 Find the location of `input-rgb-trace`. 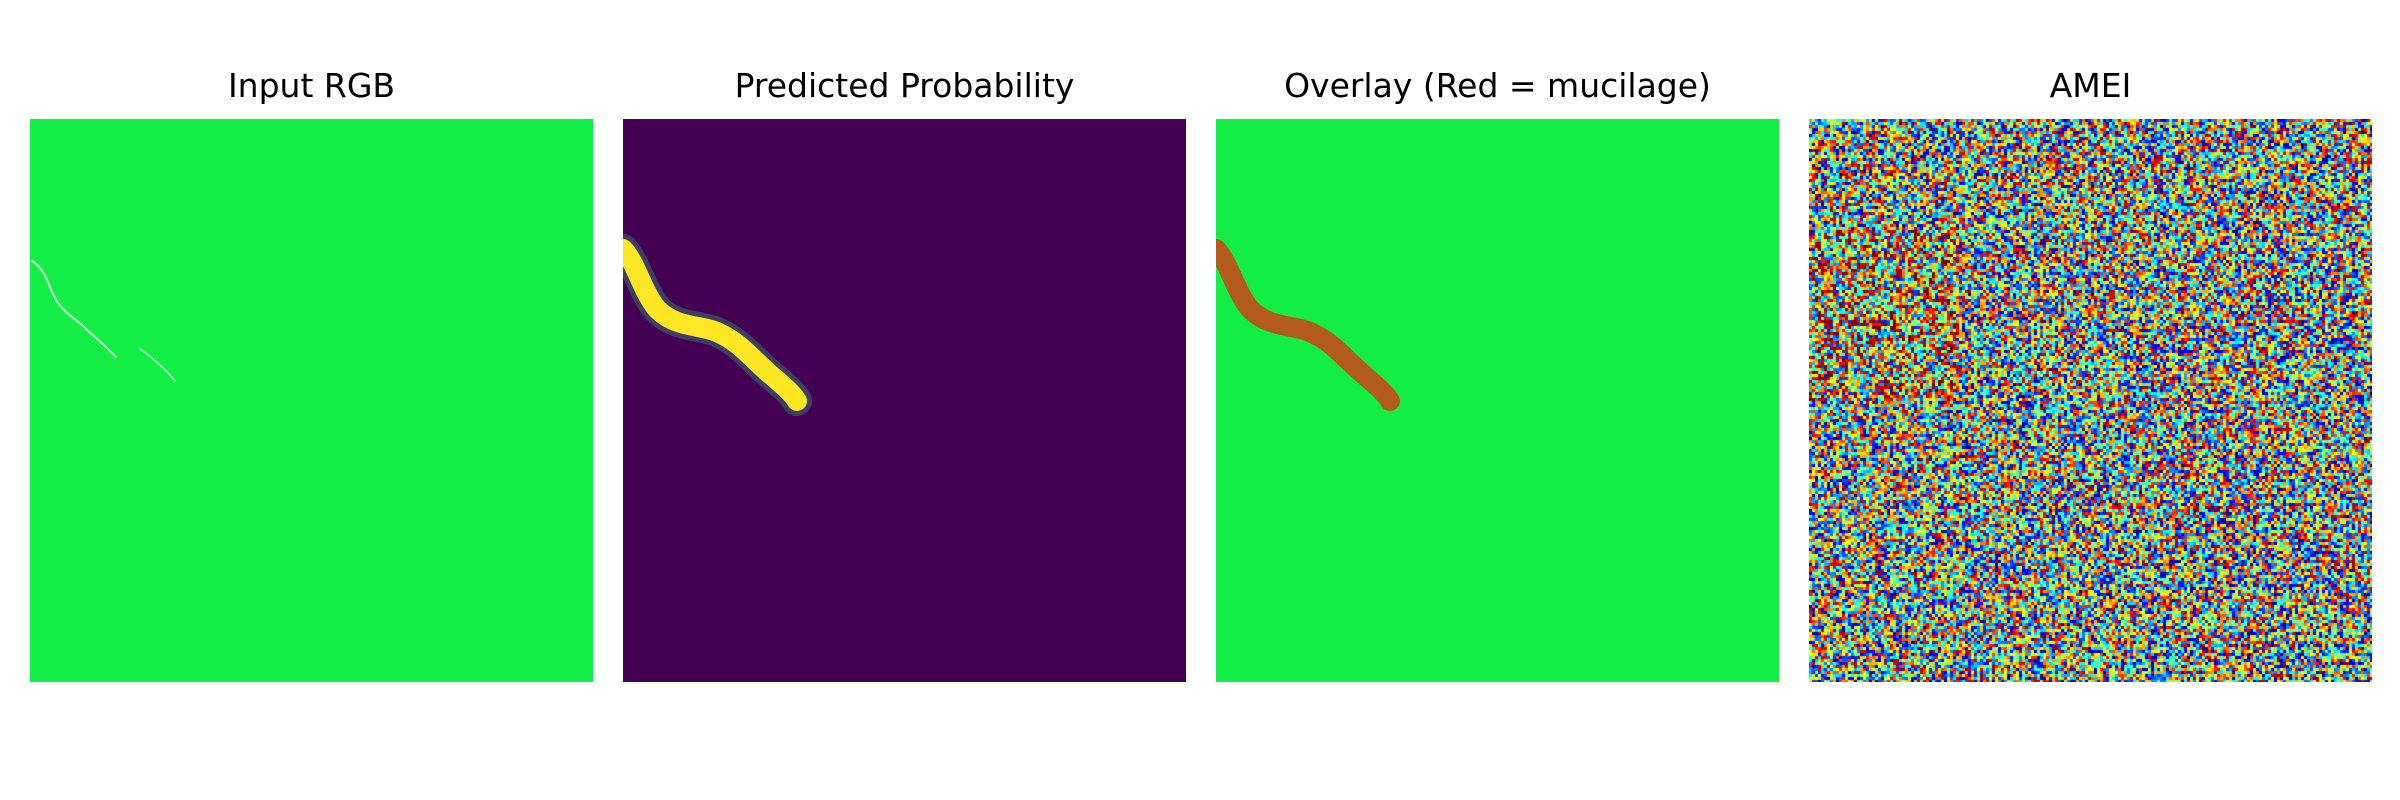

input-rgb-trace is located at coordinates (74, 309).